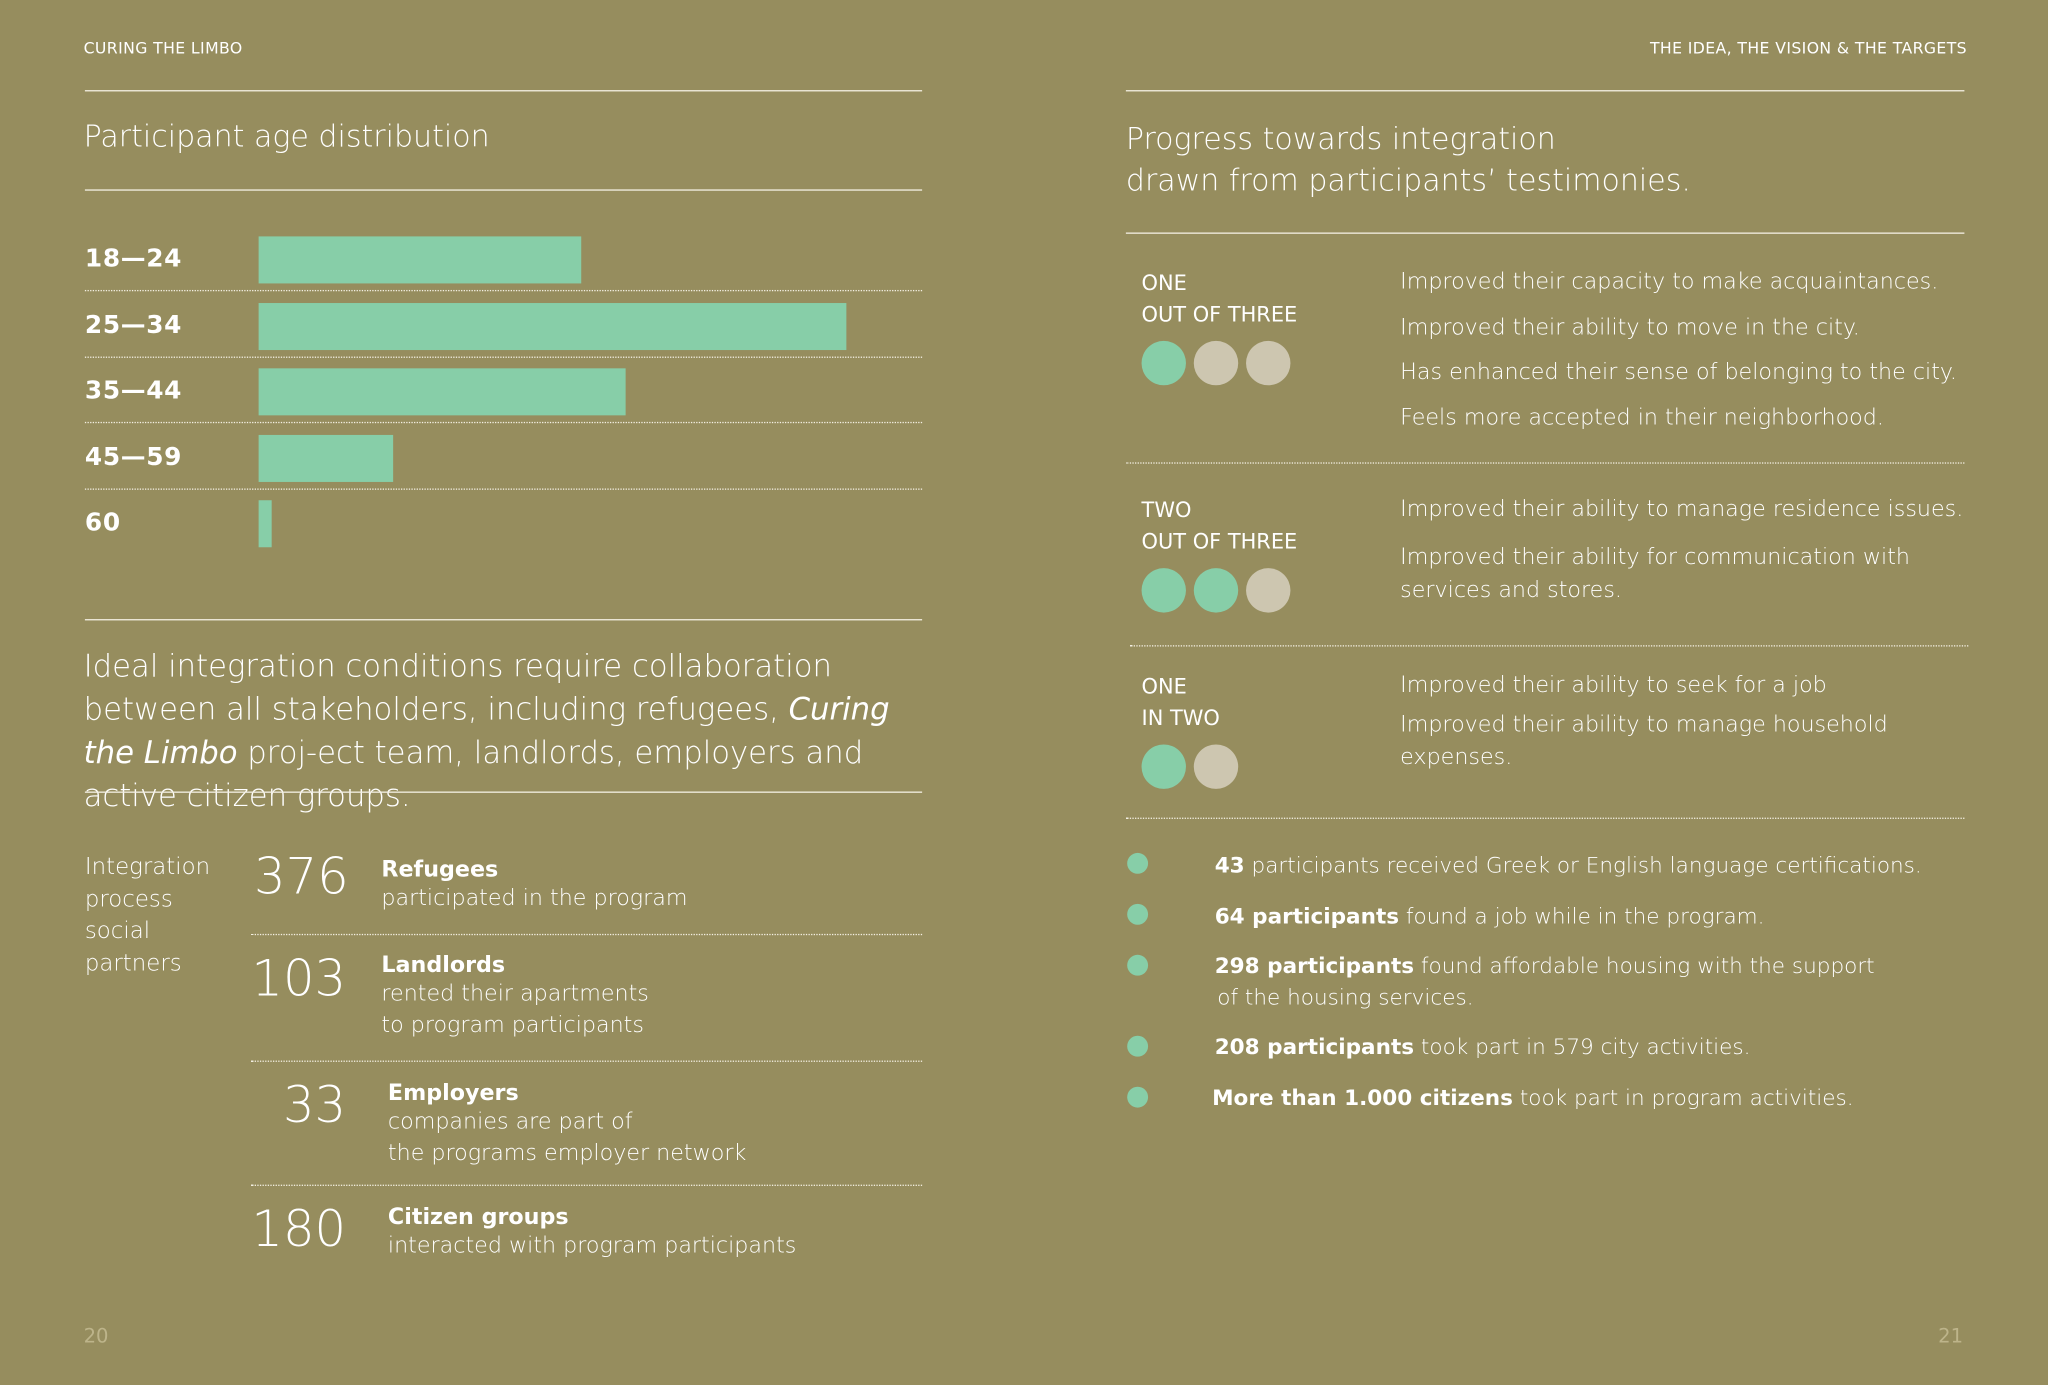 This screenshot has height=1385, width=2048. I want to click on stat-desc: rented their apartments, so click(515, 994).